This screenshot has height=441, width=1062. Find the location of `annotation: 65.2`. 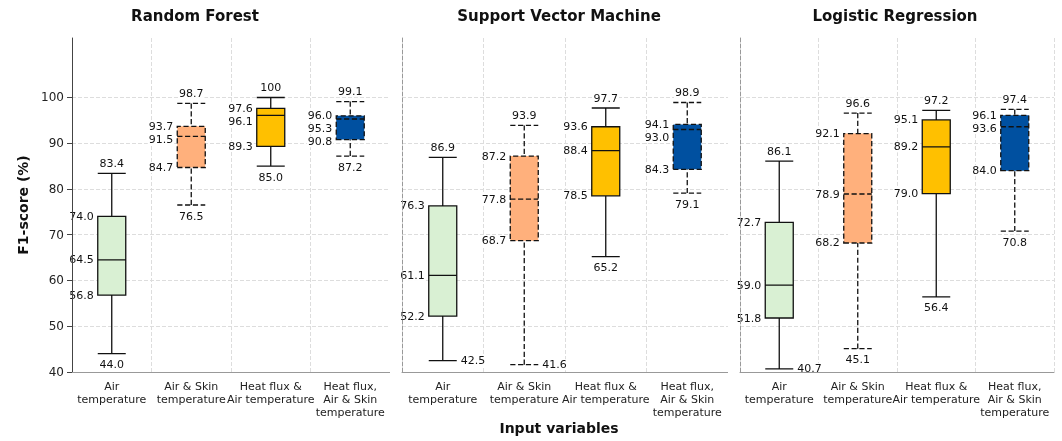

annotation: 65.2 is located at coordinates (605, 268).